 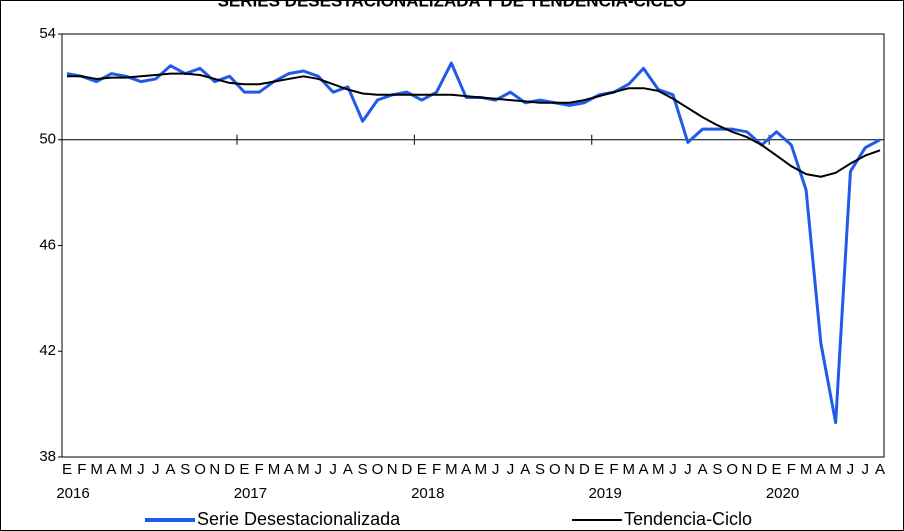 What do you see at coordinates (47, 456) in the screenshot?
I see `y-tick-label: 38` at bounding box center [47, 456].